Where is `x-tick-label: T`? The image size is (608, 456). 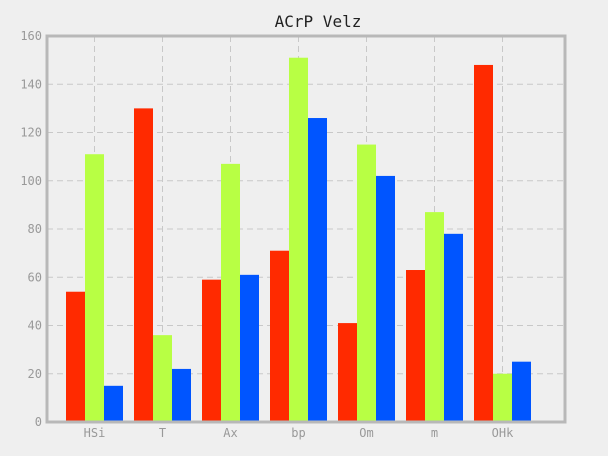
x-tick-label: T is located at coordinates (162, 433).